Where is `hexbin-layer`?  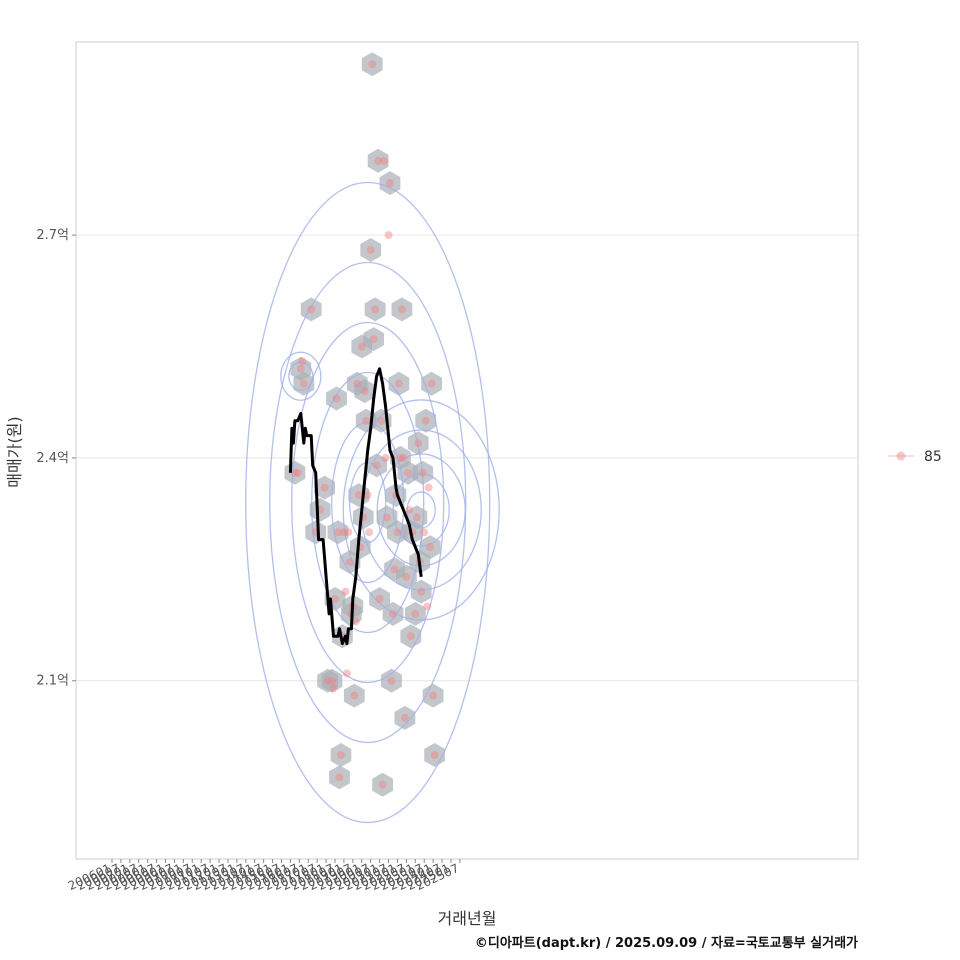
hexbin-layer is located at coordinates (364, 424).